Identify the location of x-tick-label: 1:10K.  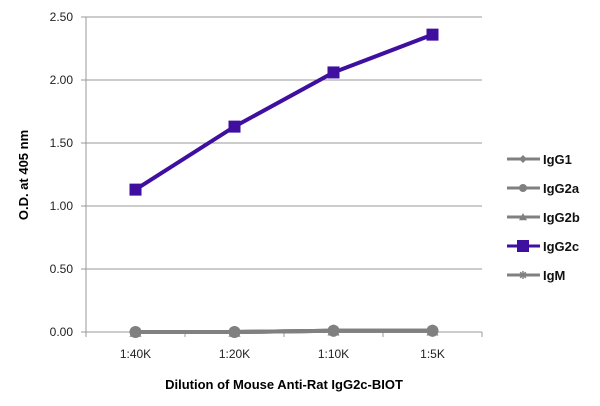
(333, 354).